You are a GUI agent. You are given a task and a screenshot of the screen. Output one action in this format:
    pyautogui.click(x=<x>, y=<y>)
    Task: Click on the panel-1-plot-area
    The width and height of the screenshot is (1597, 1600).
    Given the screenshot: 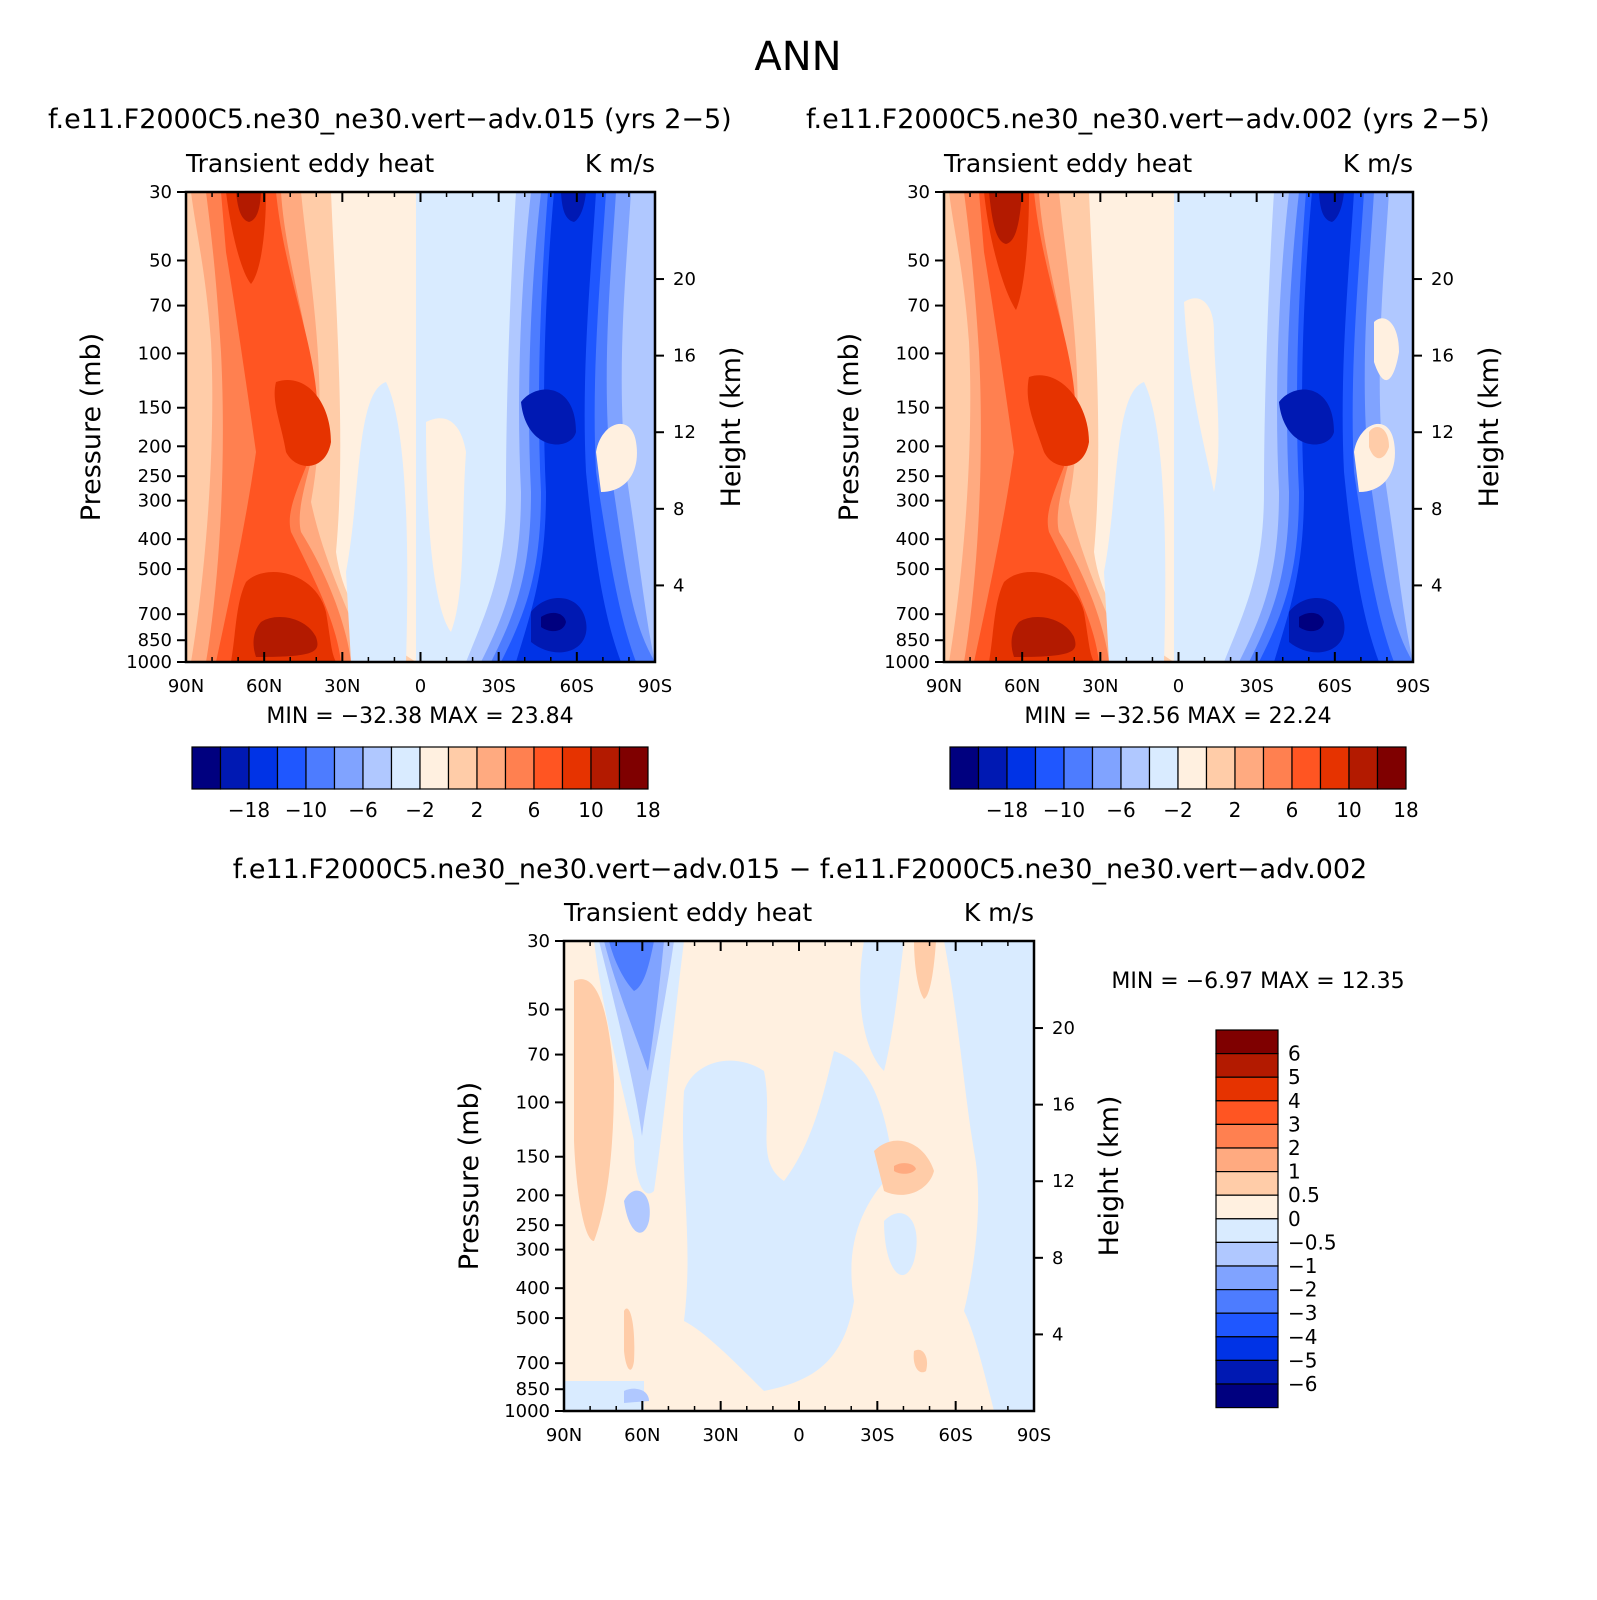 What is the action you would take?
    pyautogui.click(x=420, y=427)
    